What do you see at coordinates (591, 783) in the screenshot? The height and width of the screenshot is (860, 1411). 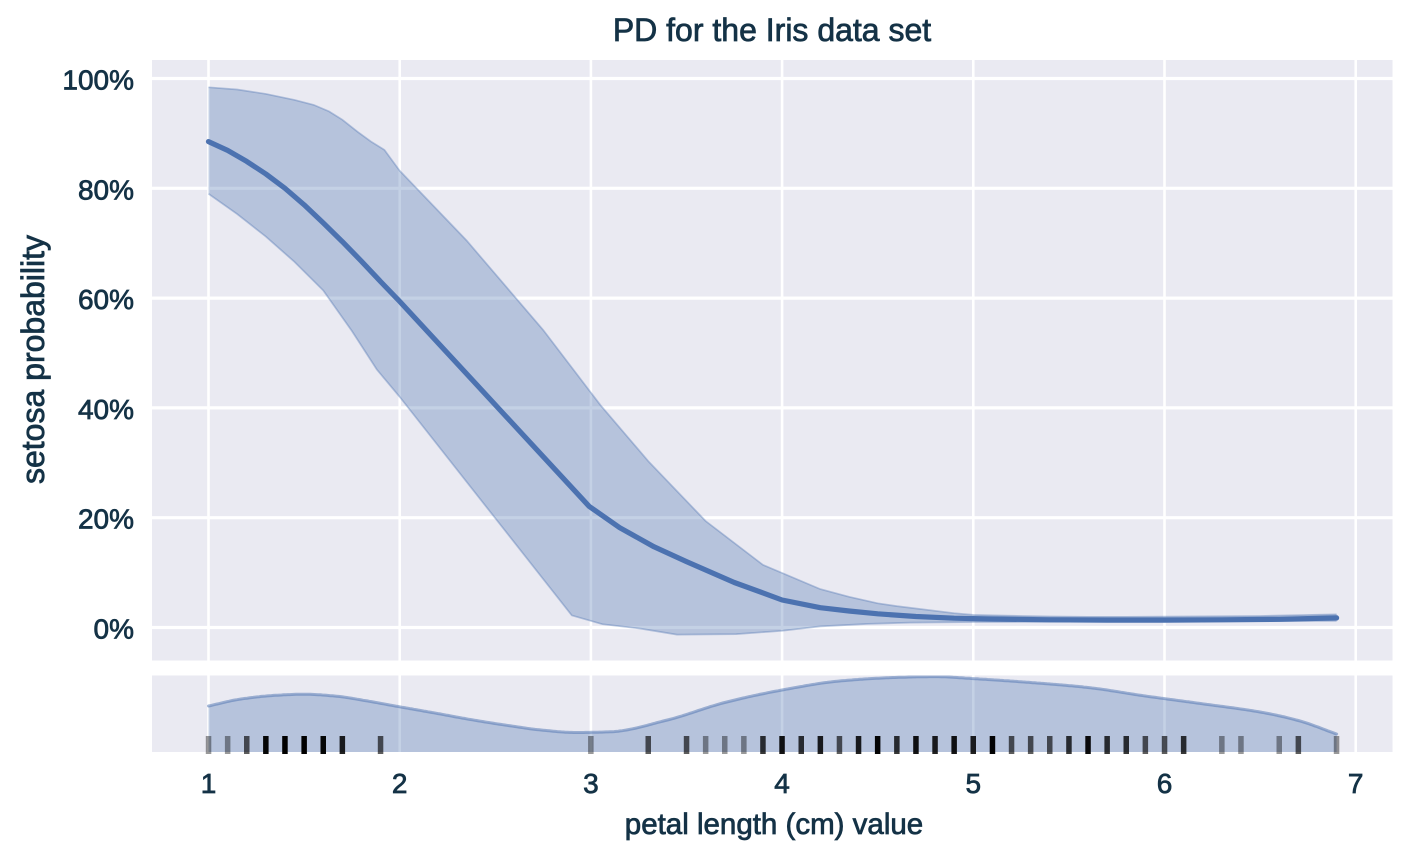 I see `svg-text: 3` at bounding box center [591, 783].